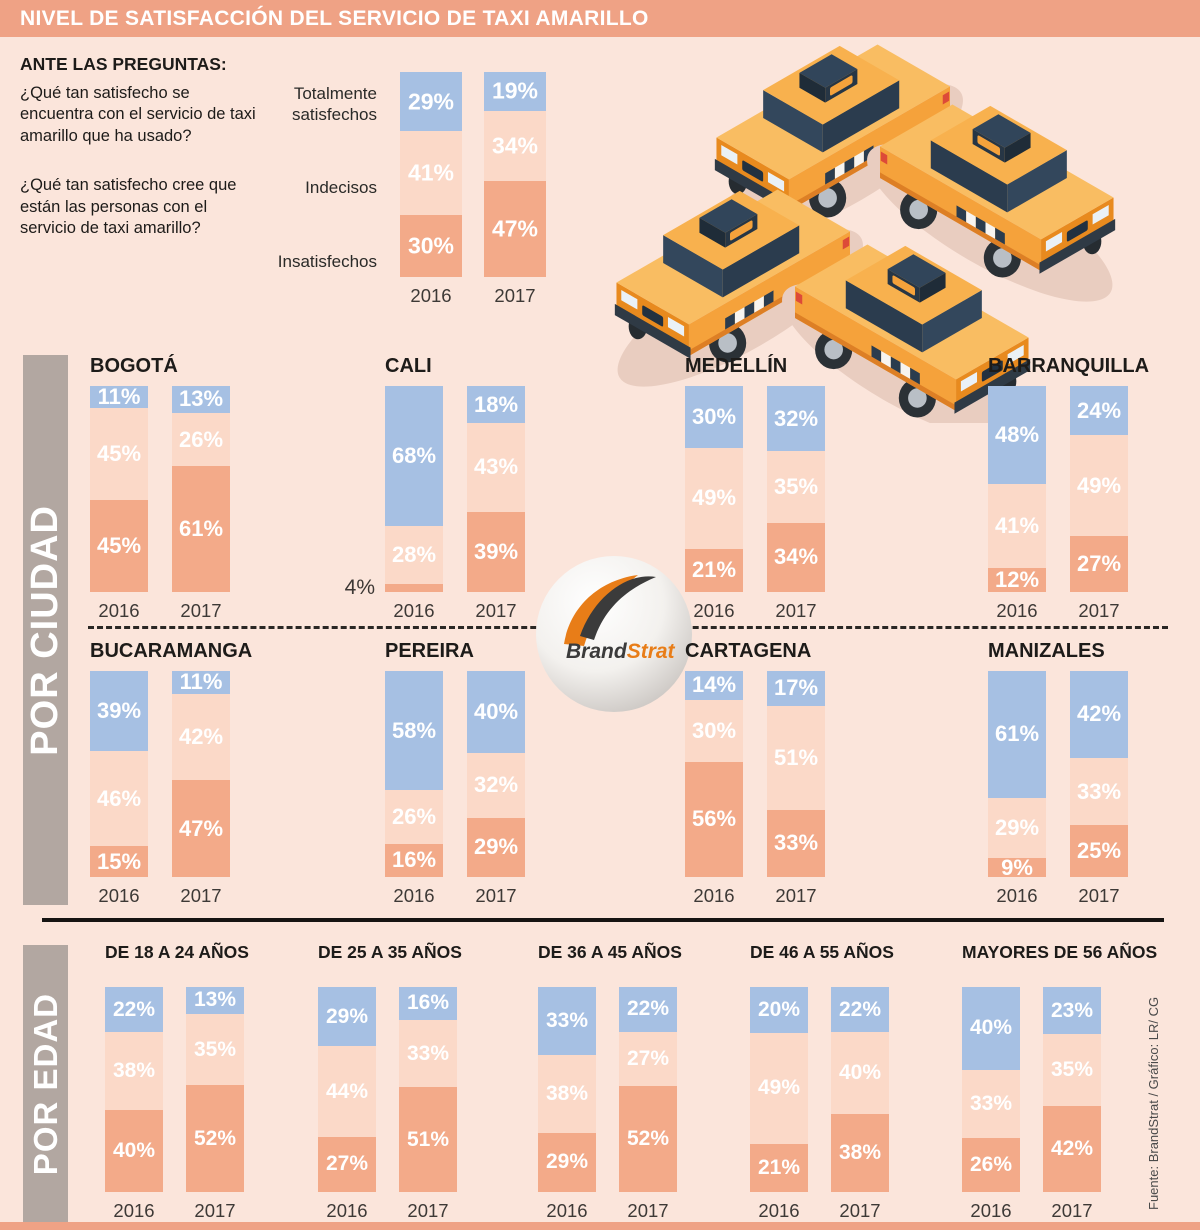 The width and height of the screenshot is (1200, 1230). Describe the element at coordinates (779, 1088) in the screenshot. I see `segment-value-label: 49%` at that location.